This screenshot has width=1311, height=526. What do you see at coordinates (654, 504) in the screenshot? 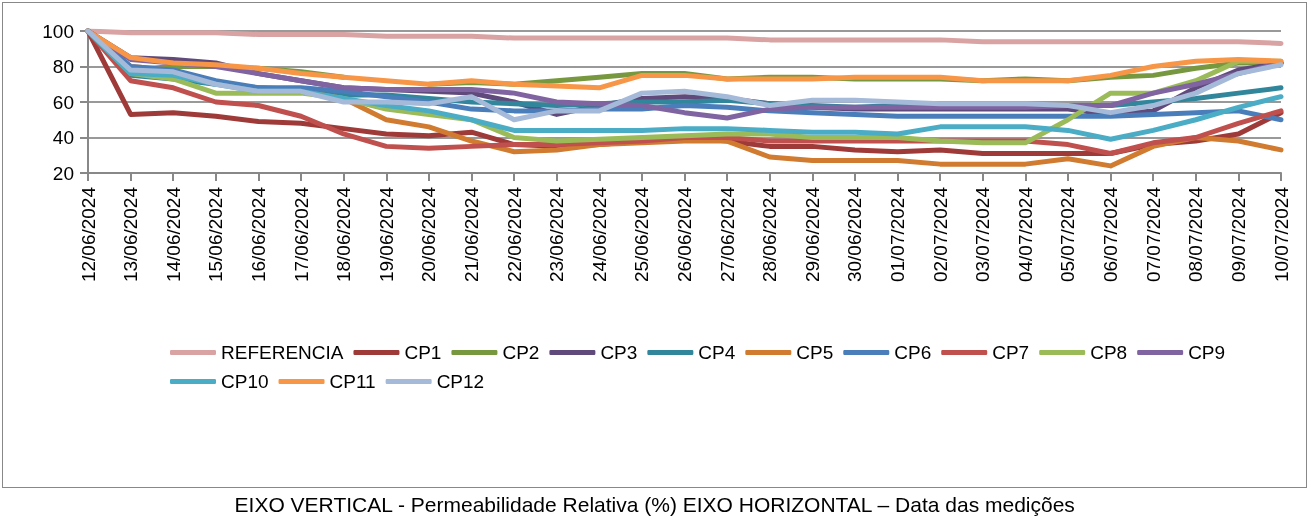
I see `text: EIXO VERTICAL - Permeabilidade Relativa (%) EIXO HORIZONTAL – Data das medições` at bounding box center [654, 504].